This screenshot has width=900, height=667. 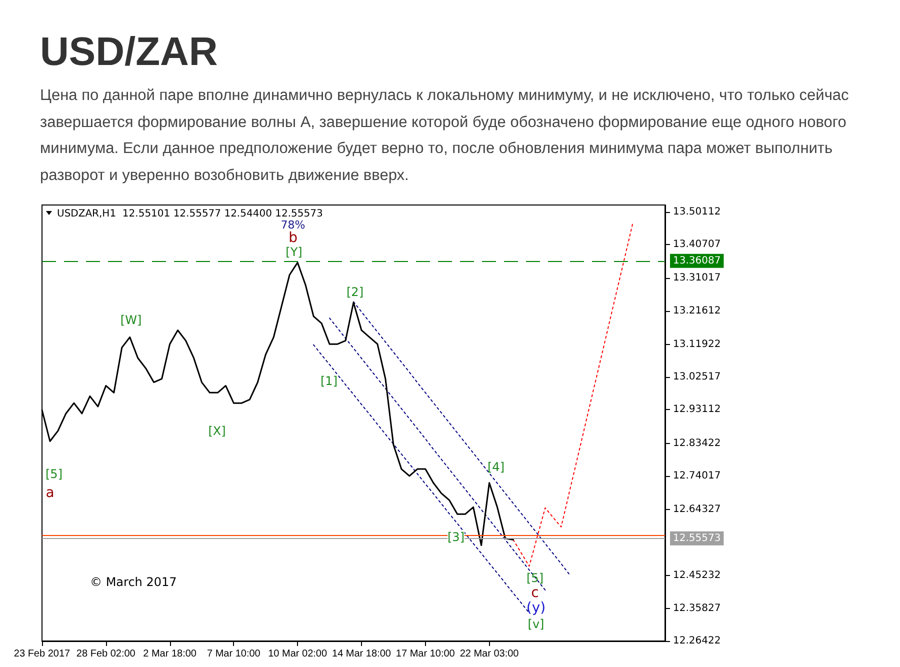 I want to click on y-tick-label: 13.31017, so click(x=697, y=278).